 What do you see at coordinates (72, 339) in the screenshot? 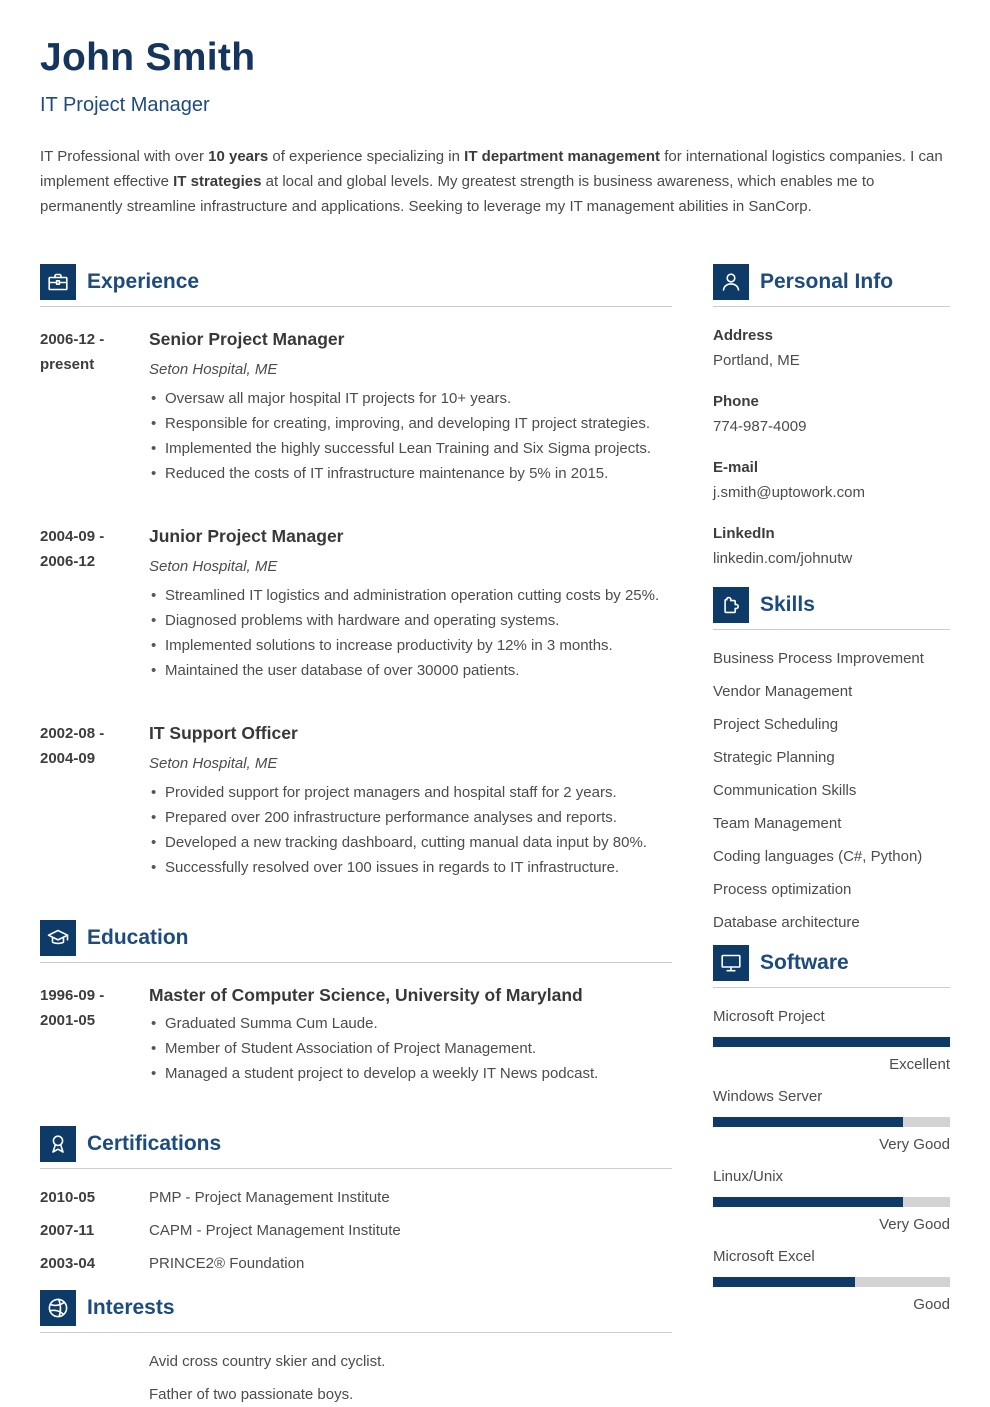
I see `date-from: 2006-12 -` at bounding box center [72, 339].